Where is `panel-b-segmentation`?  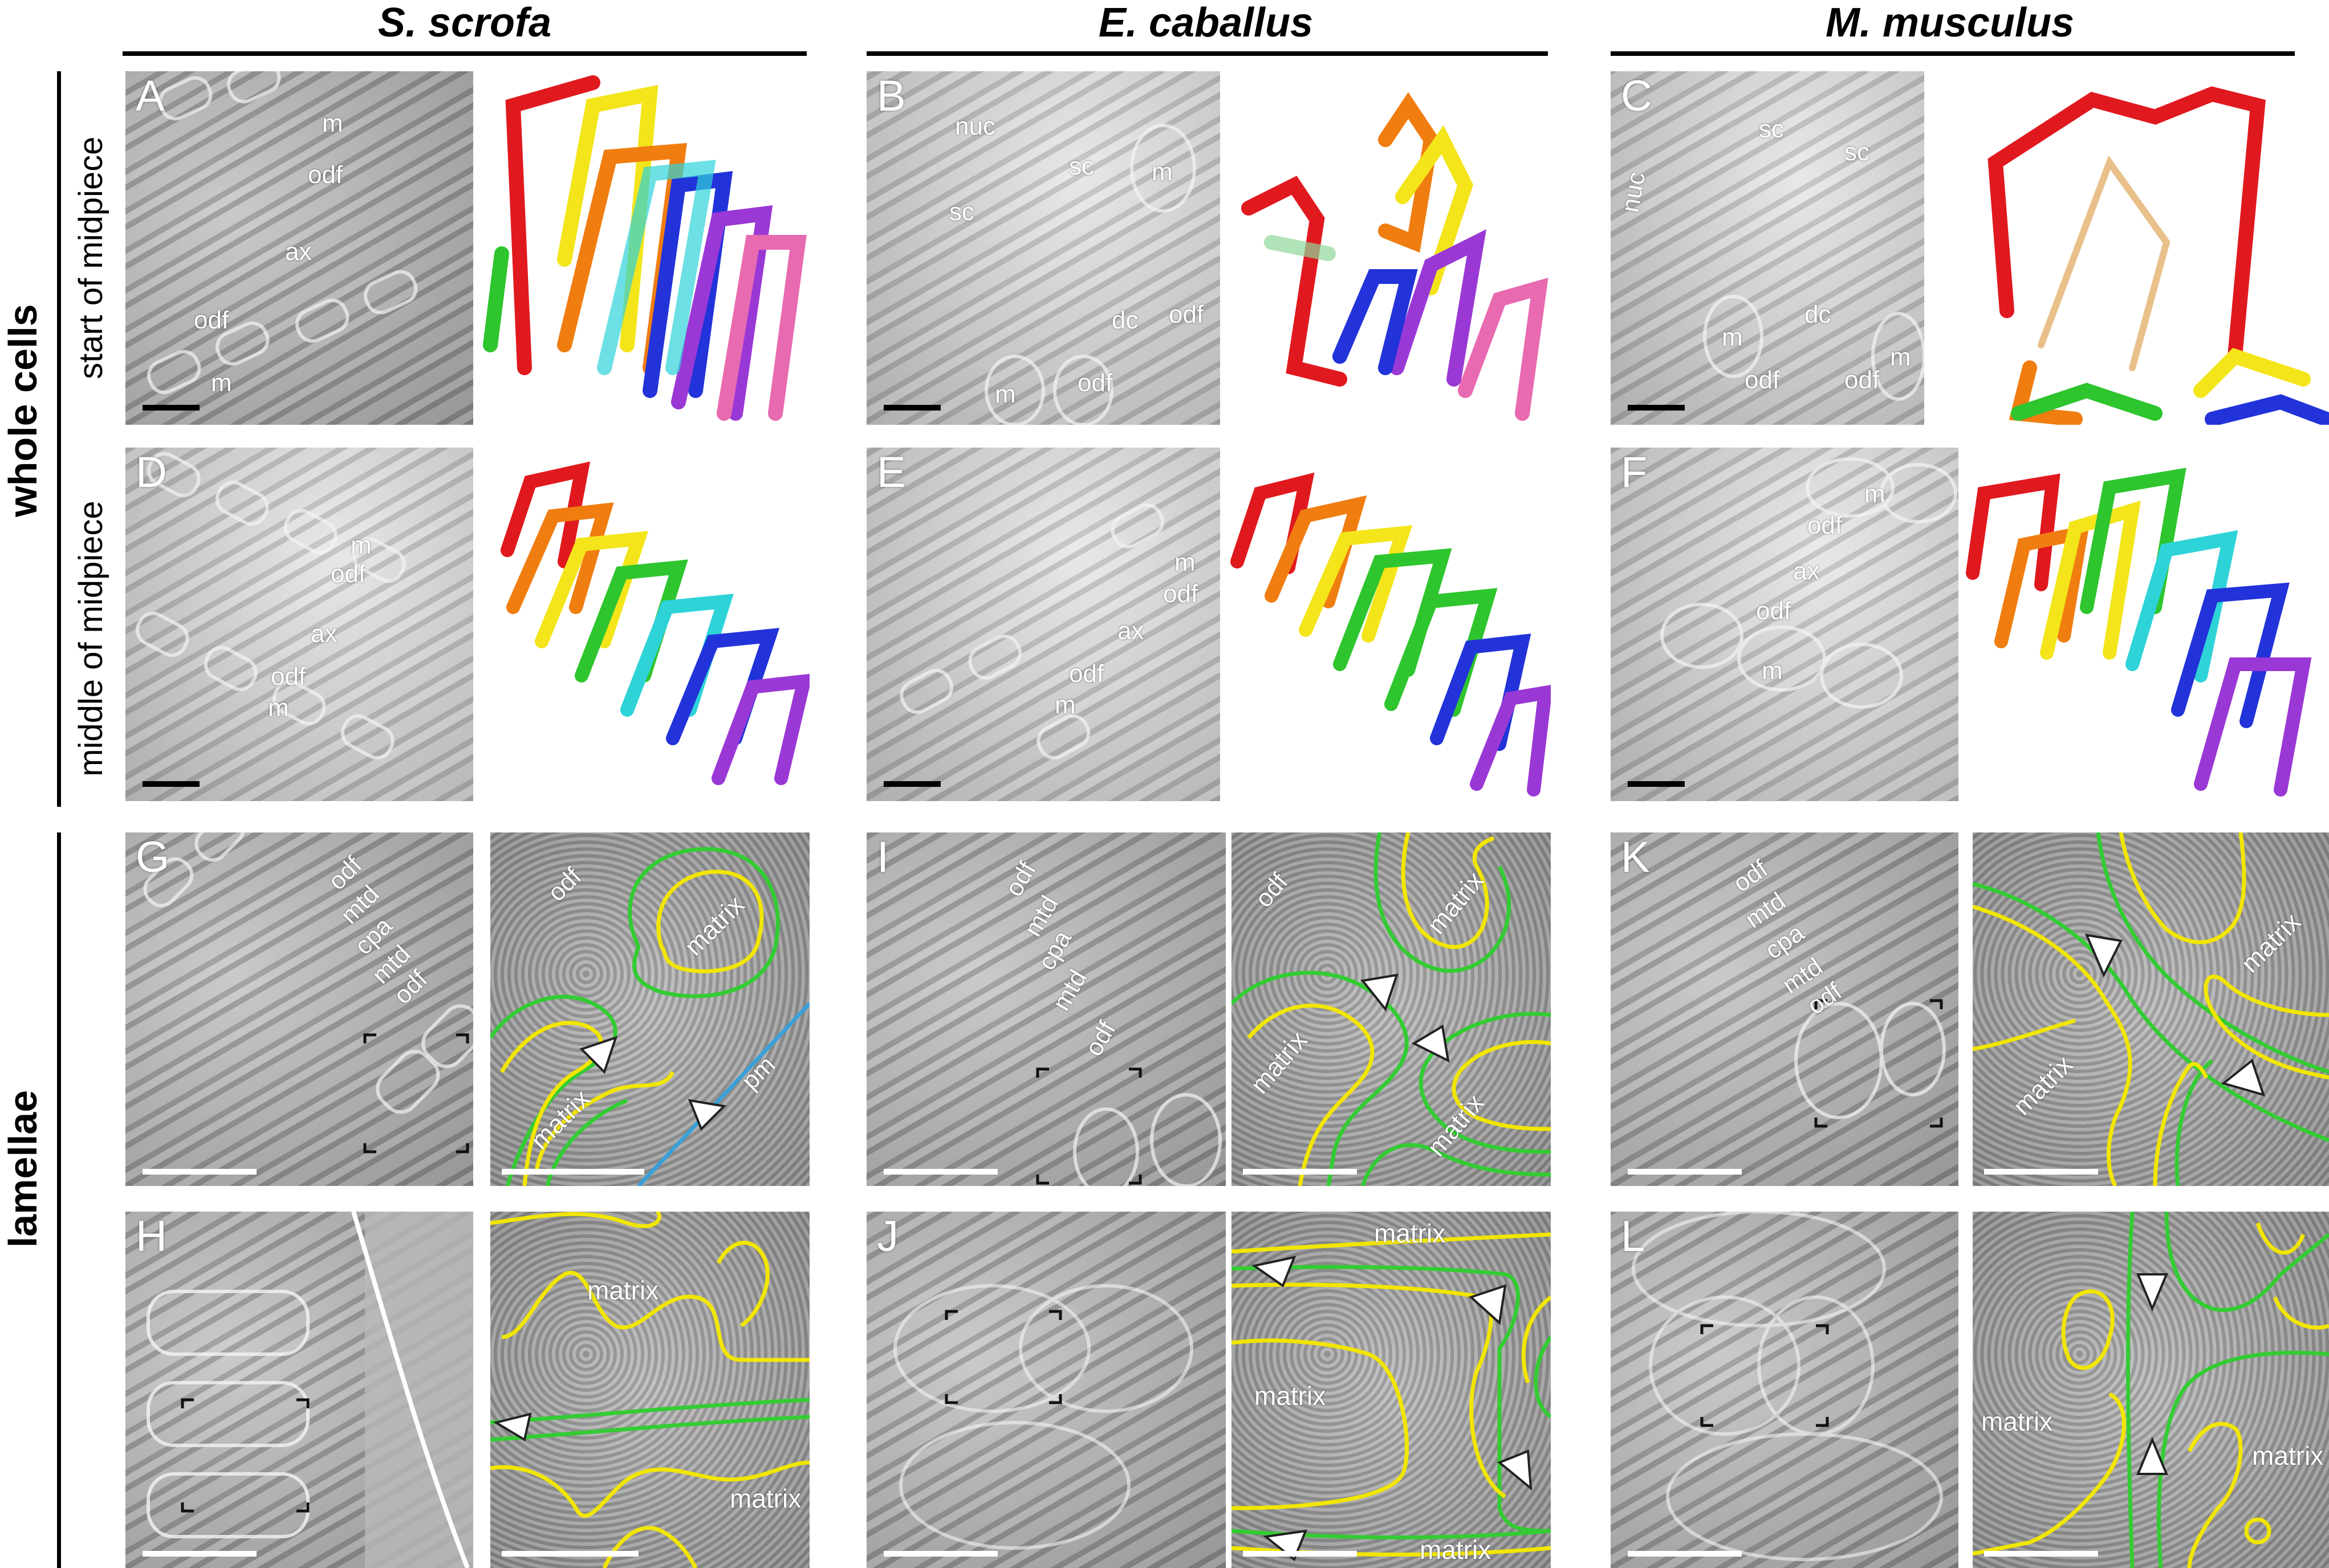
panel-b-segmentation is located at coordinates (1388, 248).